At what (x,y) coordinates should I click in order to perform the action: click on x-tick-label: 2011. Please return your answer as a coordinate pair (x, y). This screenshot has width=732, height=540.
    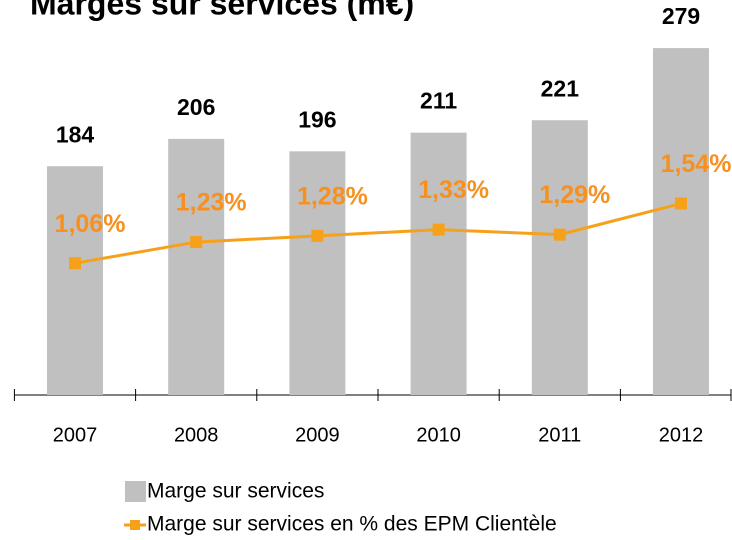
    Looking at the image, I should click on (559, 435).